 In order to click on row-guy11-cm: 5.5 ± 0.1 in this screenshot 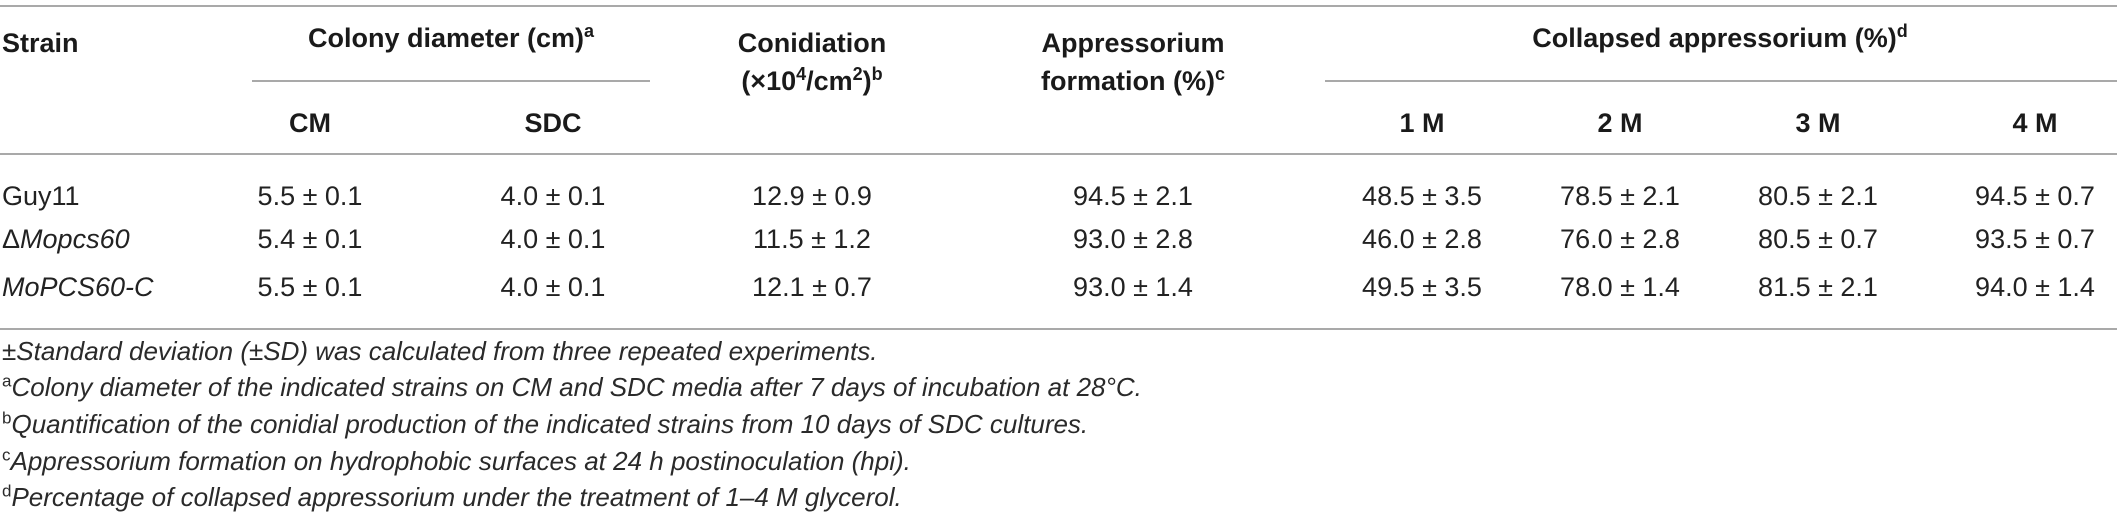, I will do `click(310, 196)`.